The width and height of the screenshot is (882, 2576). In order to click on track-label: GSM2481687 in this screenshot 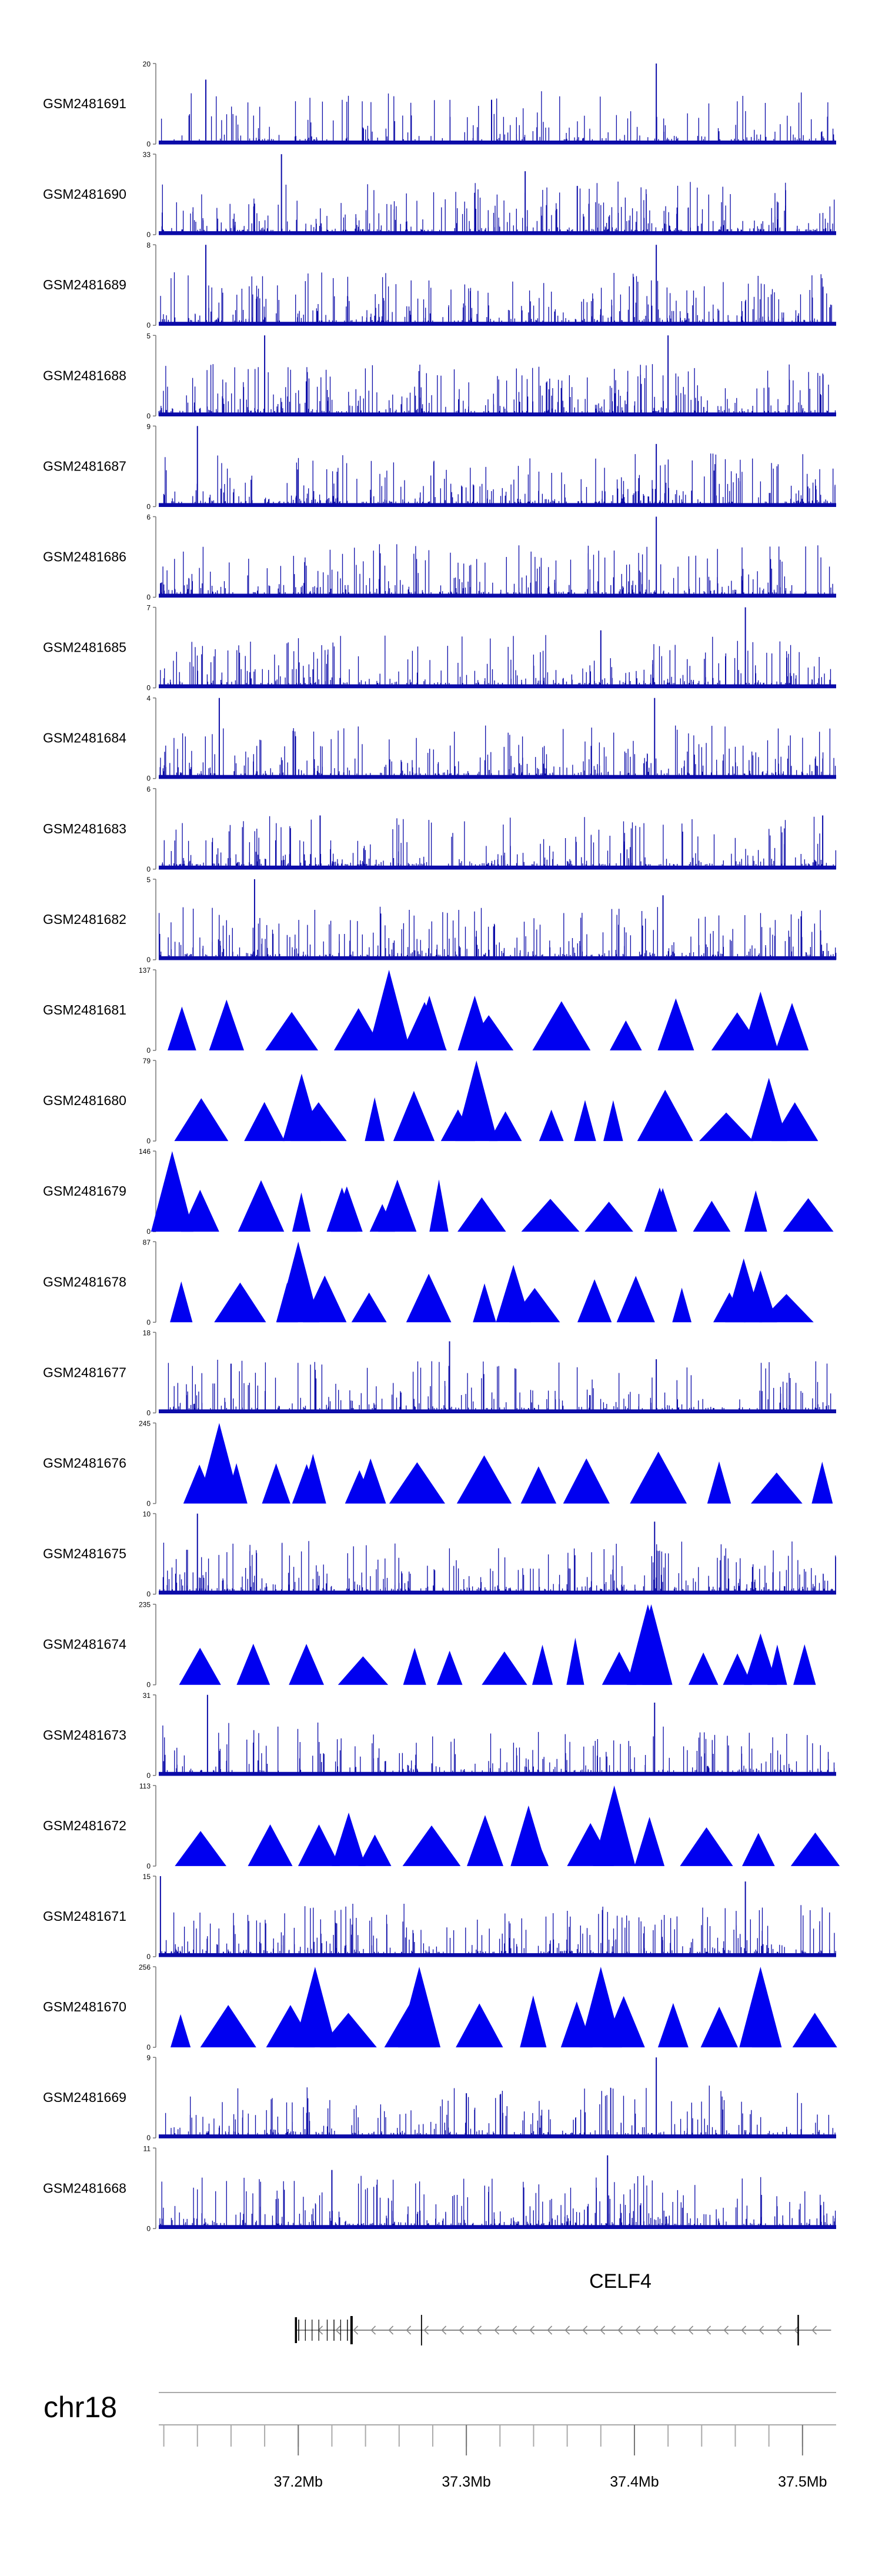, I will do `click(84, 465)`.